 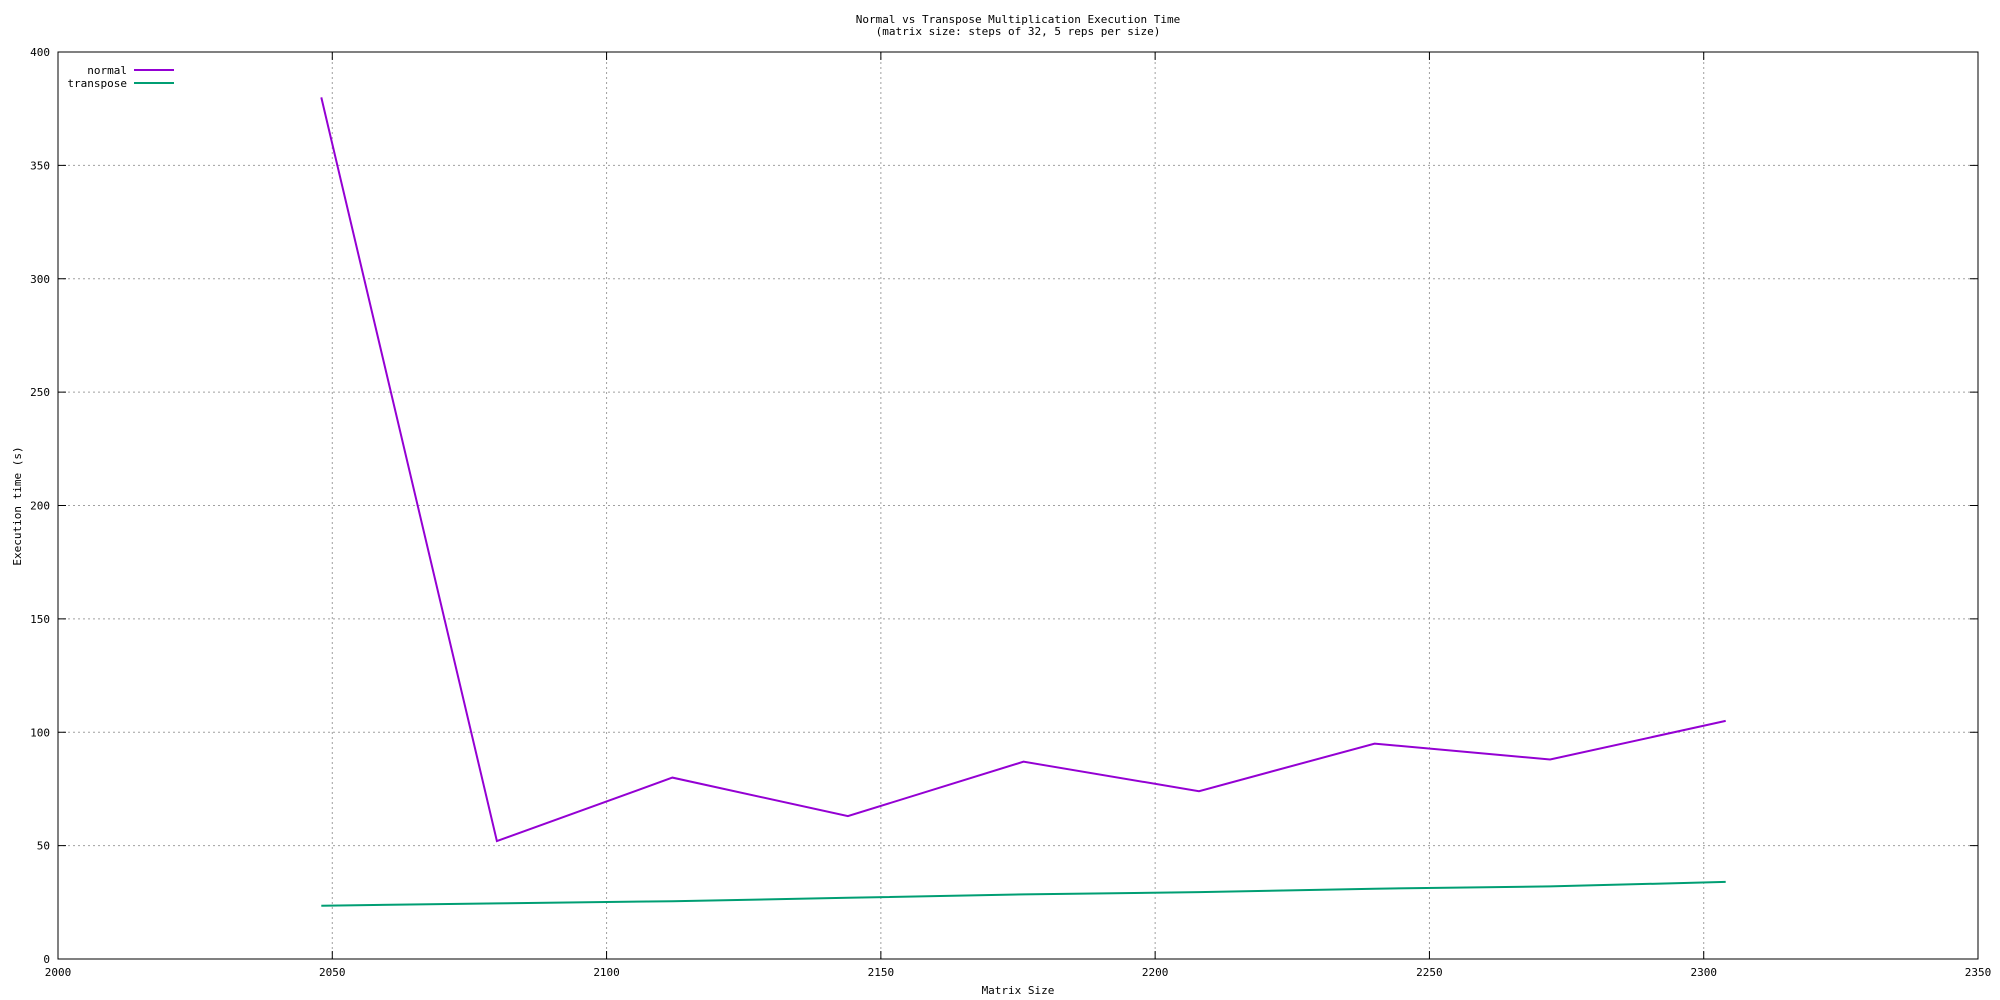 I want to click on y-tick-label: 200, so click(x=40, y=506).